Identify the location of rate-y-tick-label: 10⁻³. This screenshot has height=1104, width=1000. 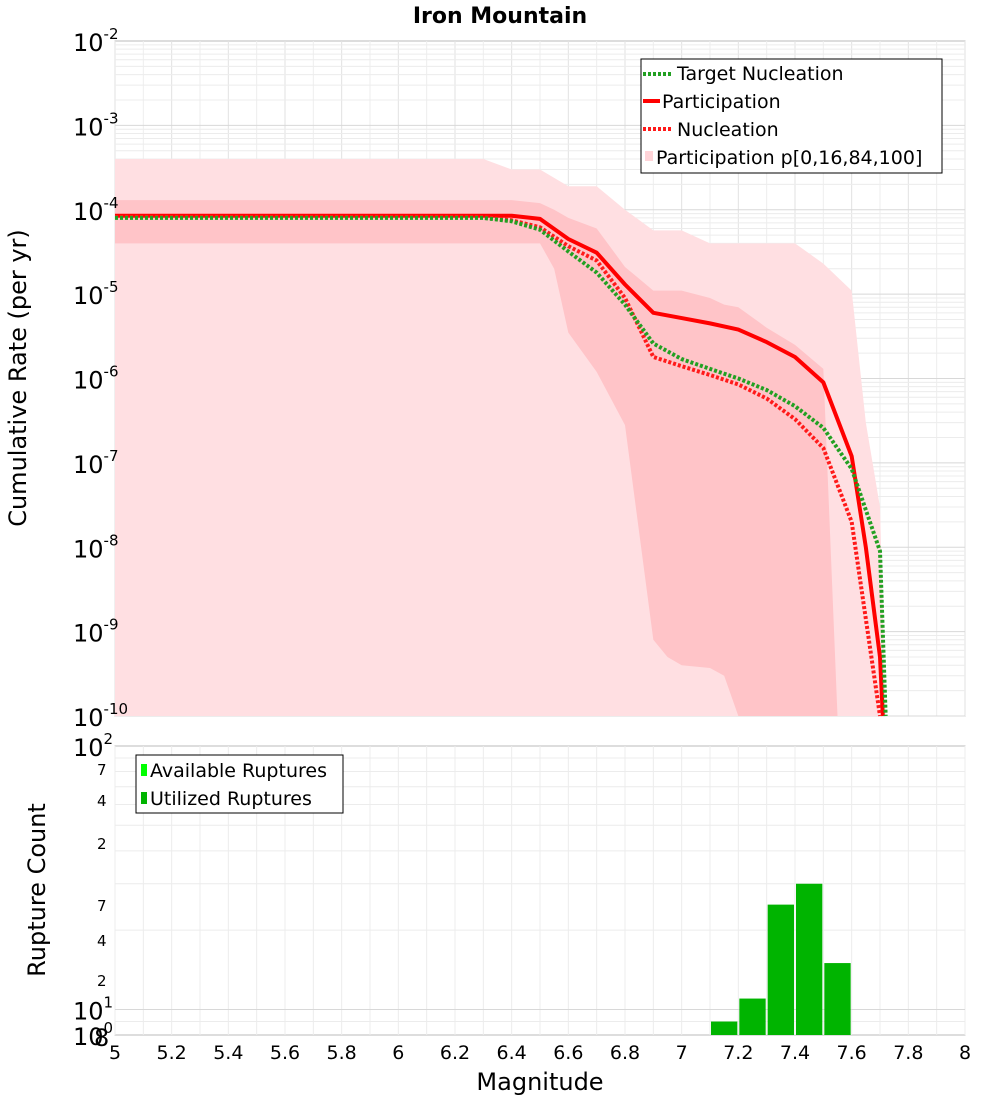
(96, 125).